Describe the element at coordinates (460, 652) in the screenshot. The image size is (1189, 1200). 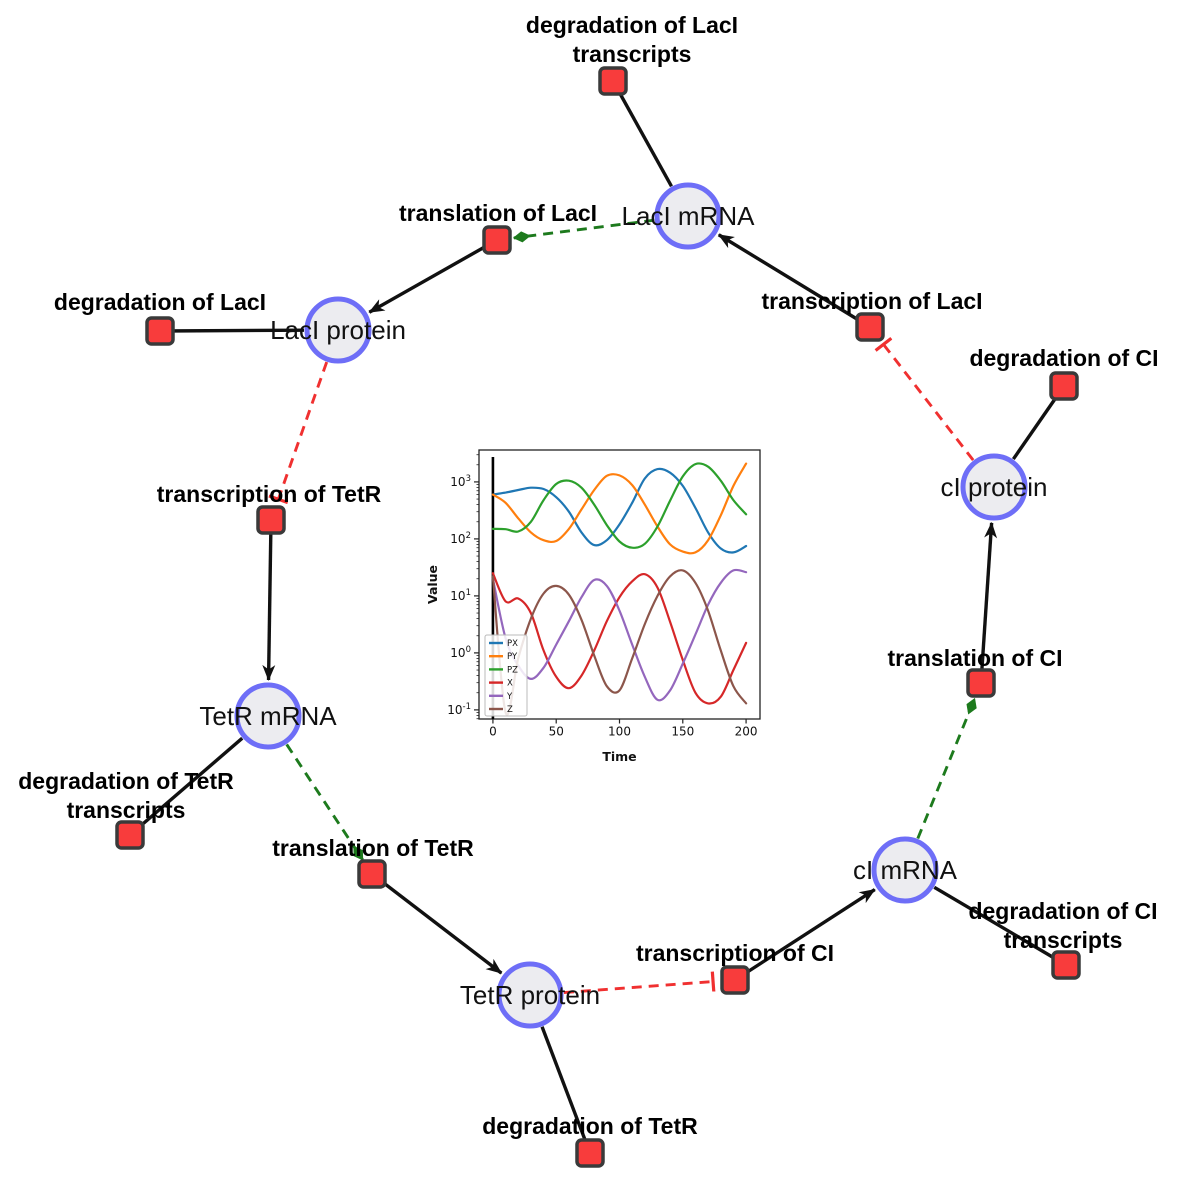
I see `y-tick-label: 10⁰` at that location.